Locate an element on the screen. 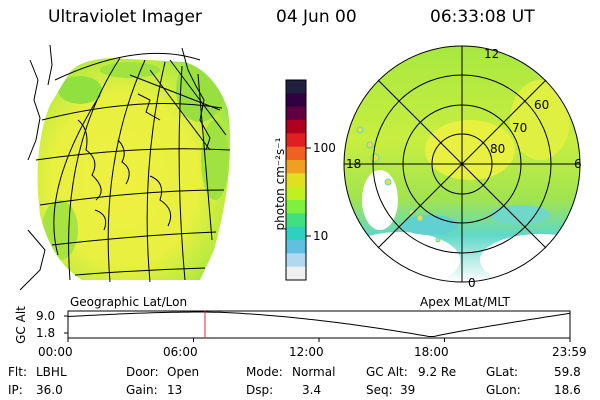 Image resolution: width=600 pixels, height=400 pixels. altitude-xticks is located at coordinates (319, 340).